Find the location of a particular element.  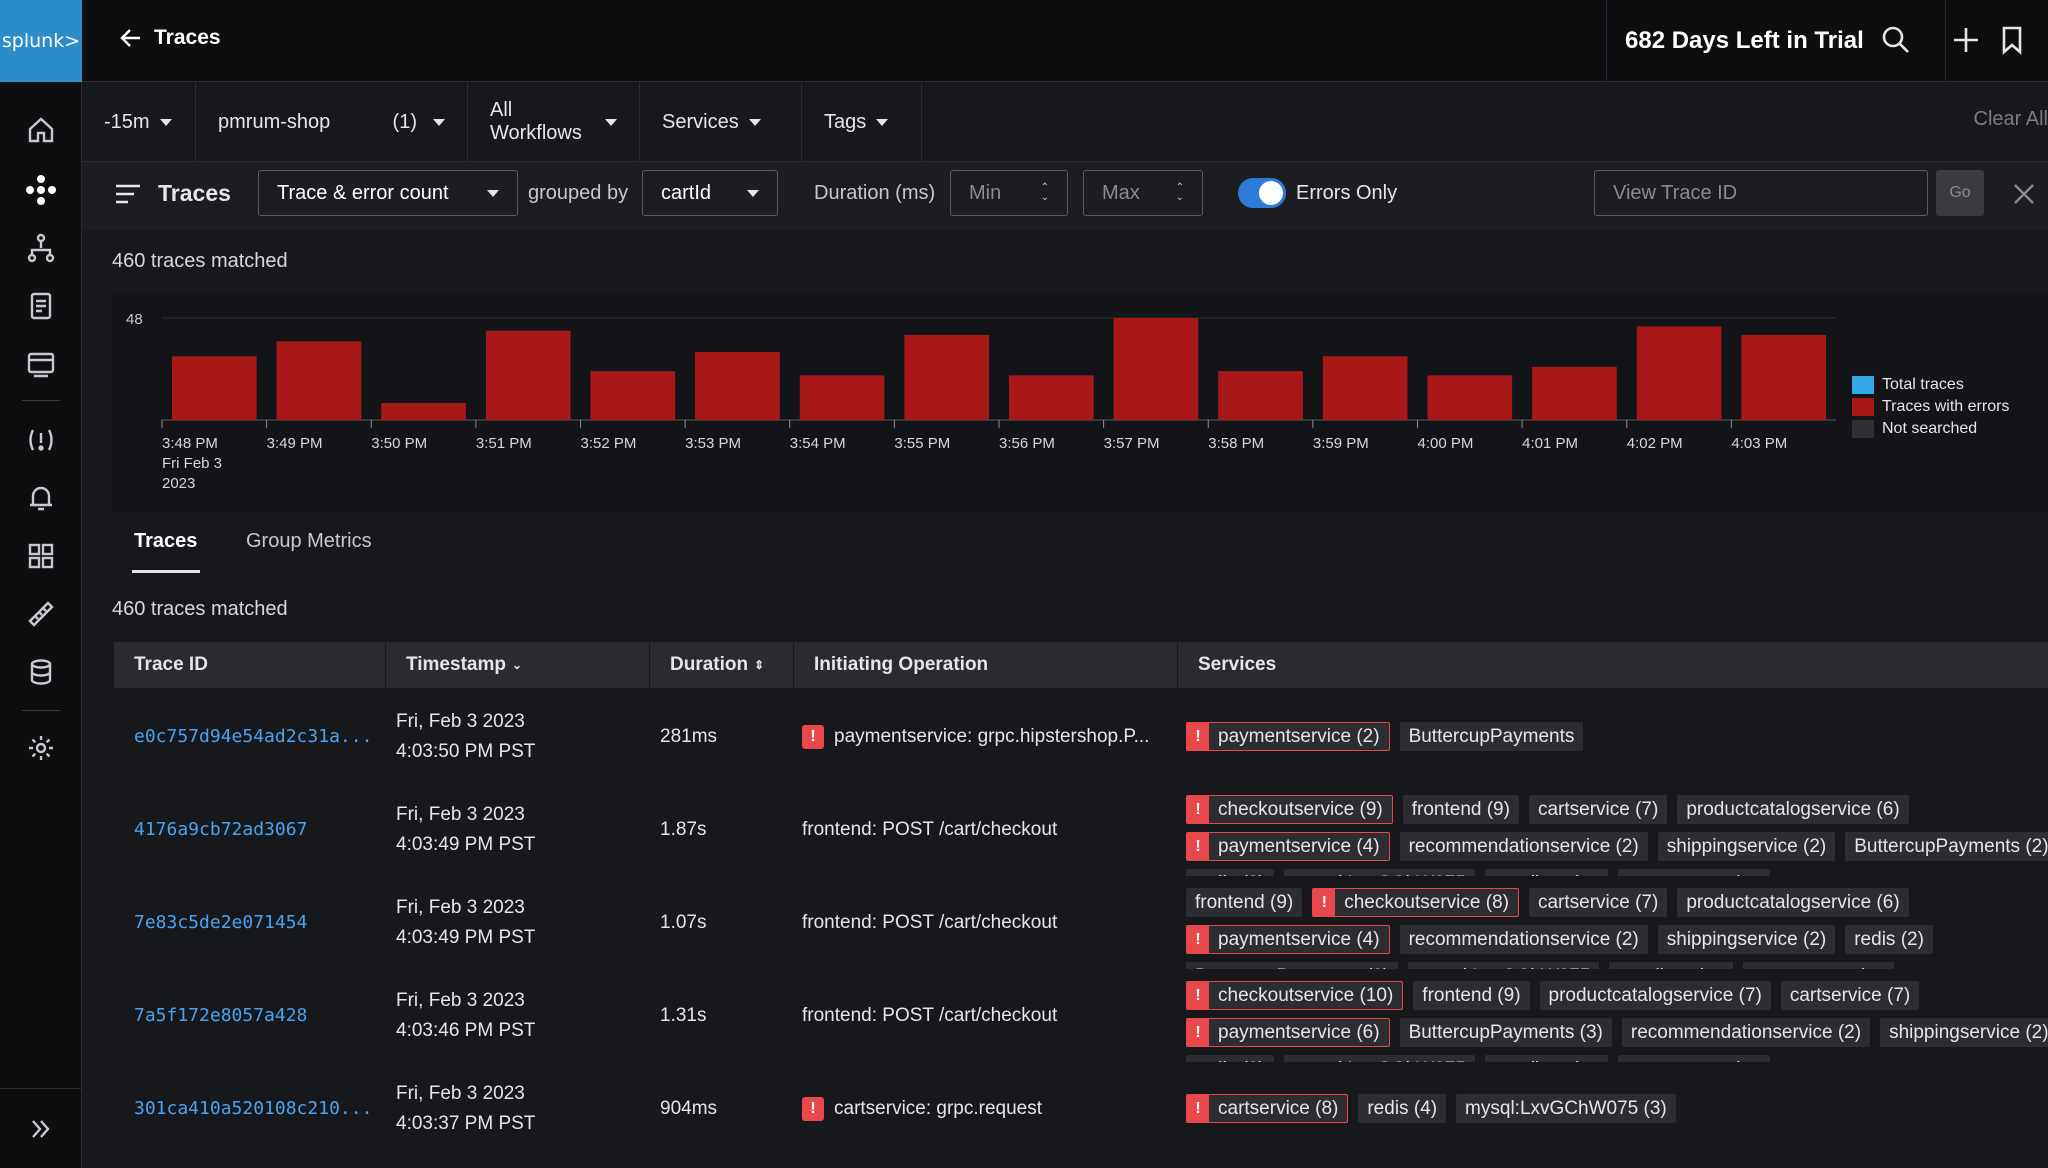

tags-dropdown: Tags is located at coordinates (862, 122).